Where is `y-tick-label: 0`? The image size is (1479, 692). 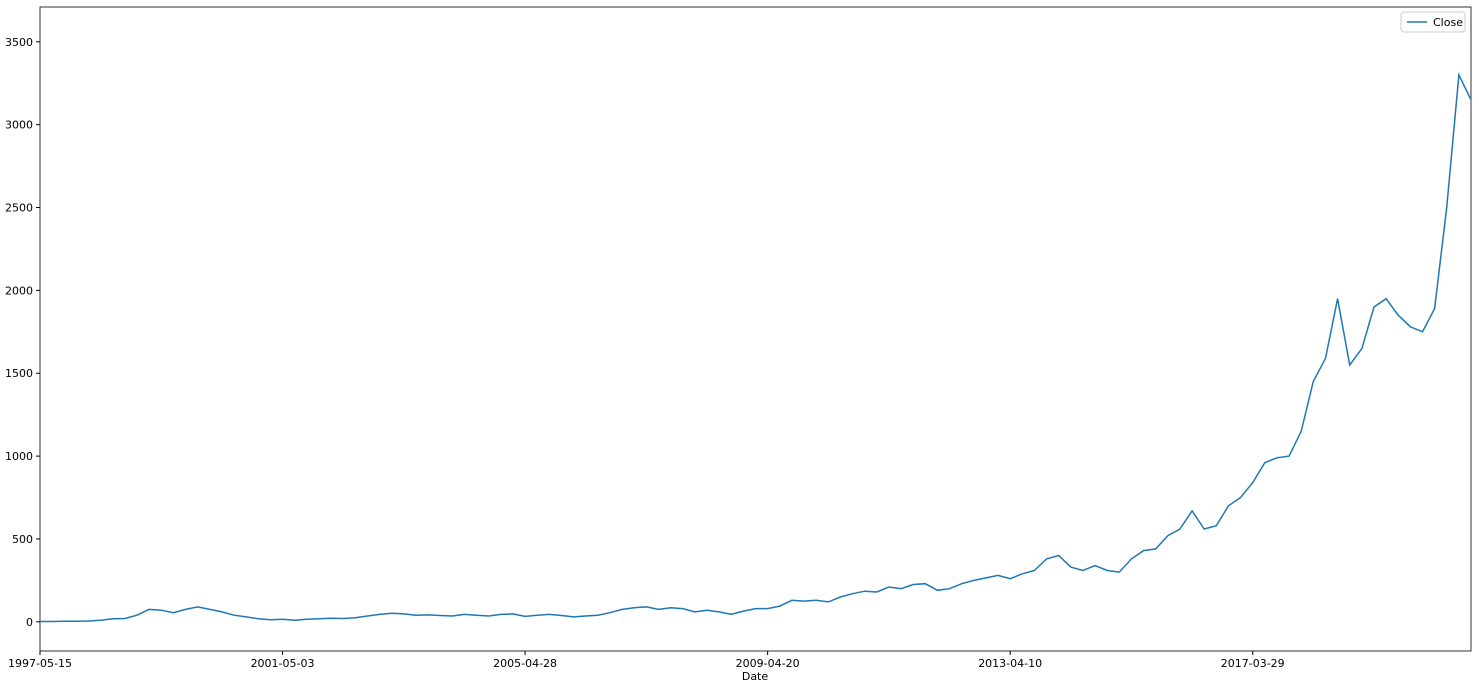
y-tick-label: 0 is located at coordinates (29, 622).